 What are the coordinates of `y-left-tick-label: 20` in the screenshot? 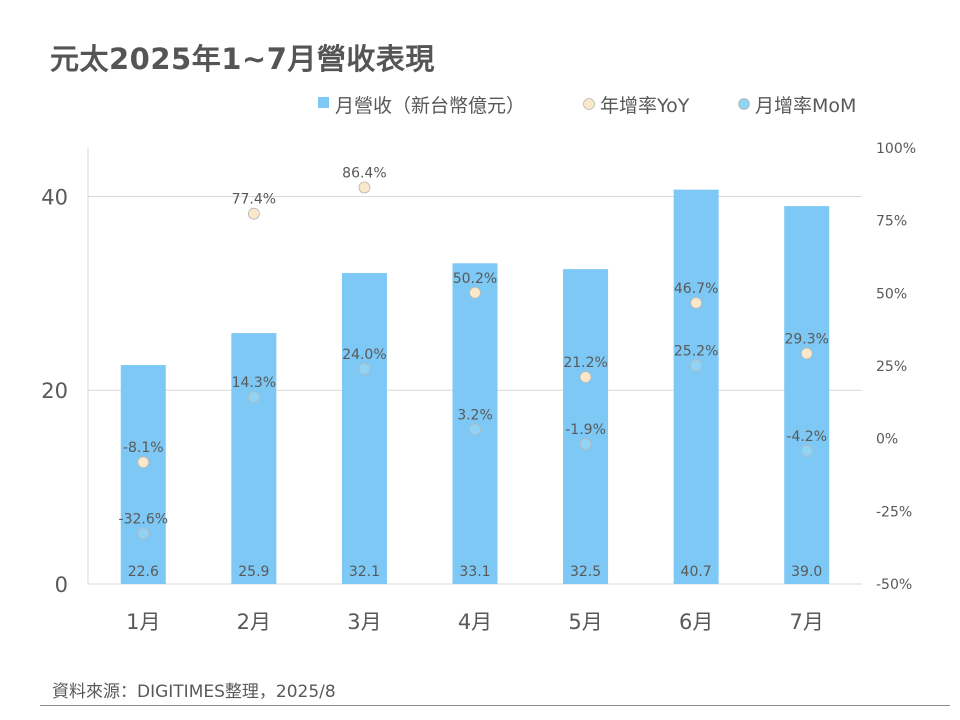 It's located at (54, 391).